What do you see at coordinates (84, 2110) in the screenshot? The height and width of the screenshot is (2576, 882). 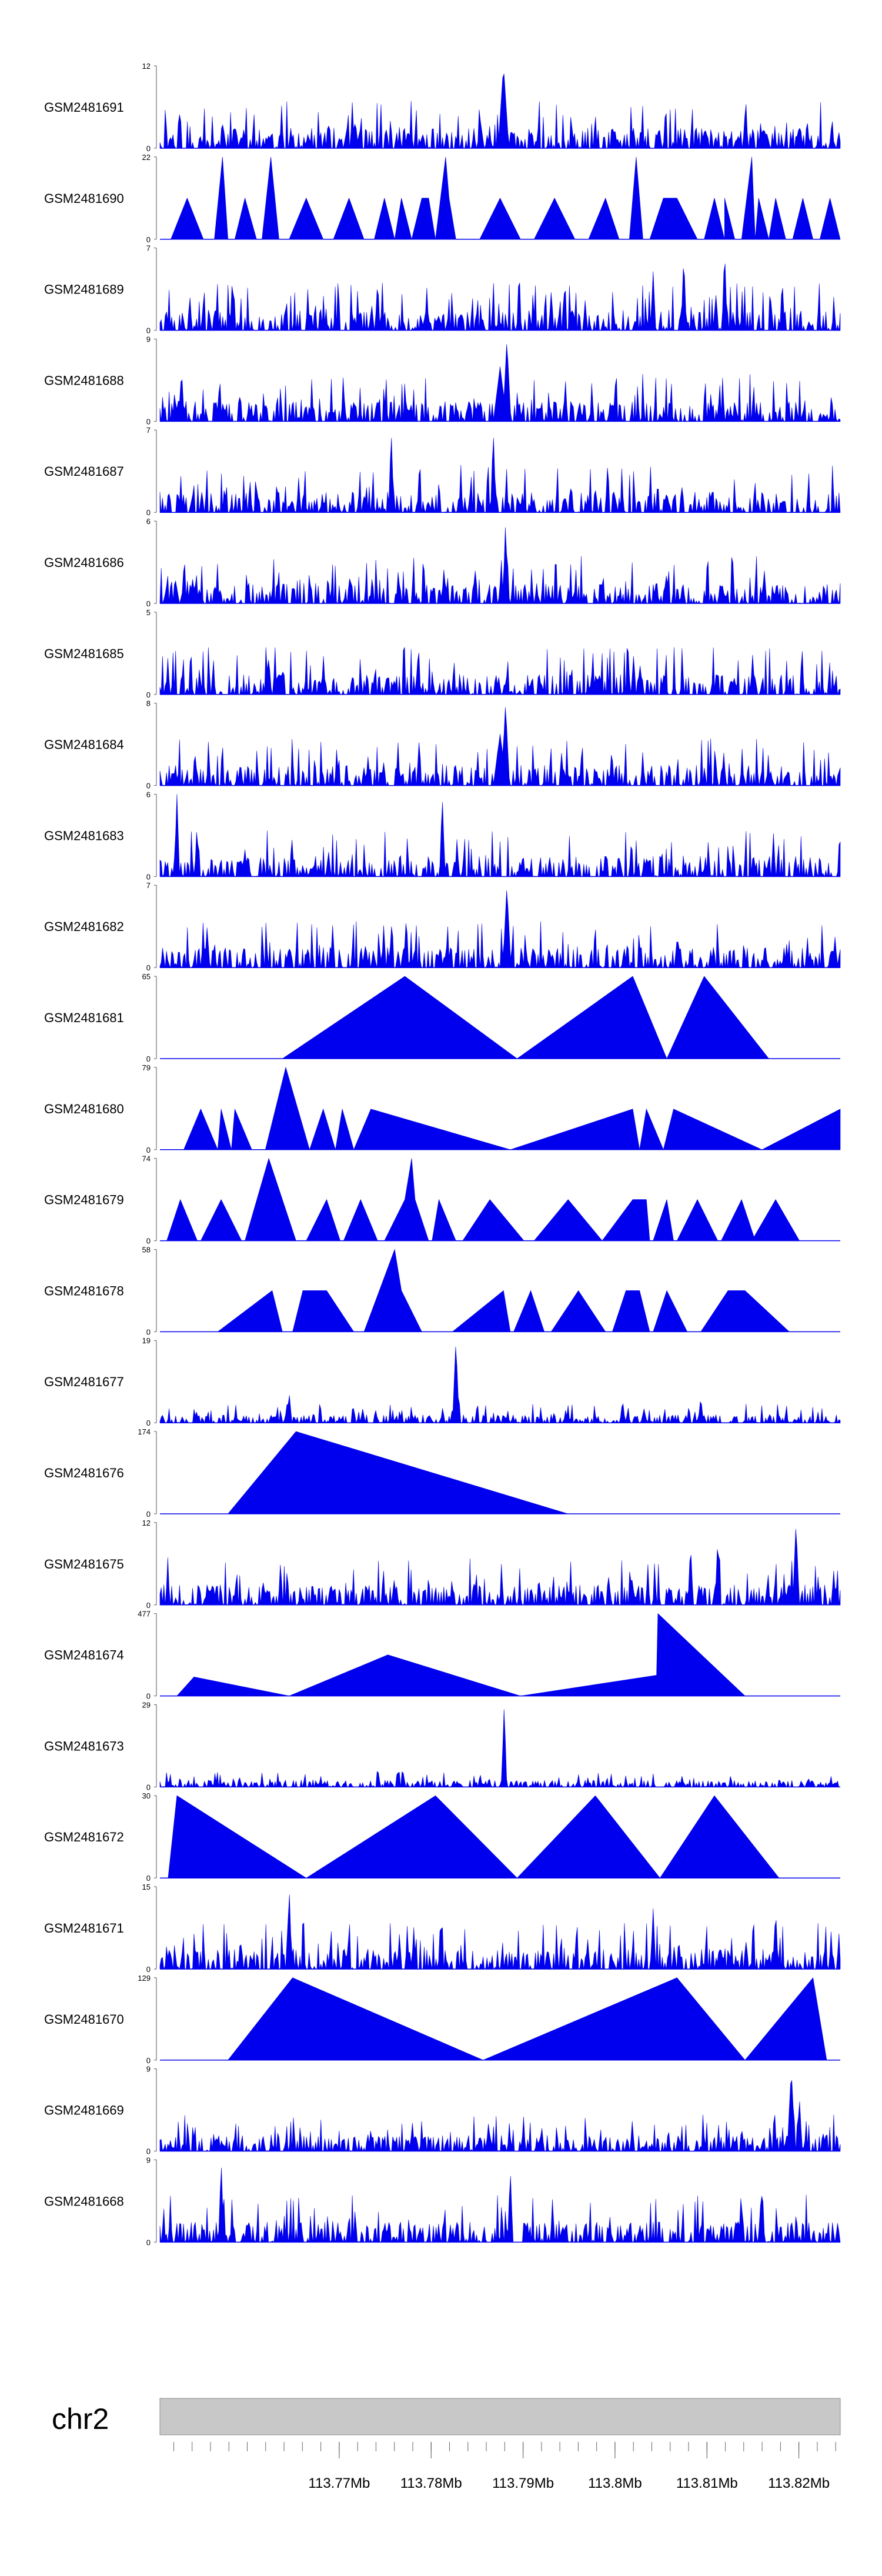 I see `track-label: GSM2481669` at bounding box center [84, 2110].